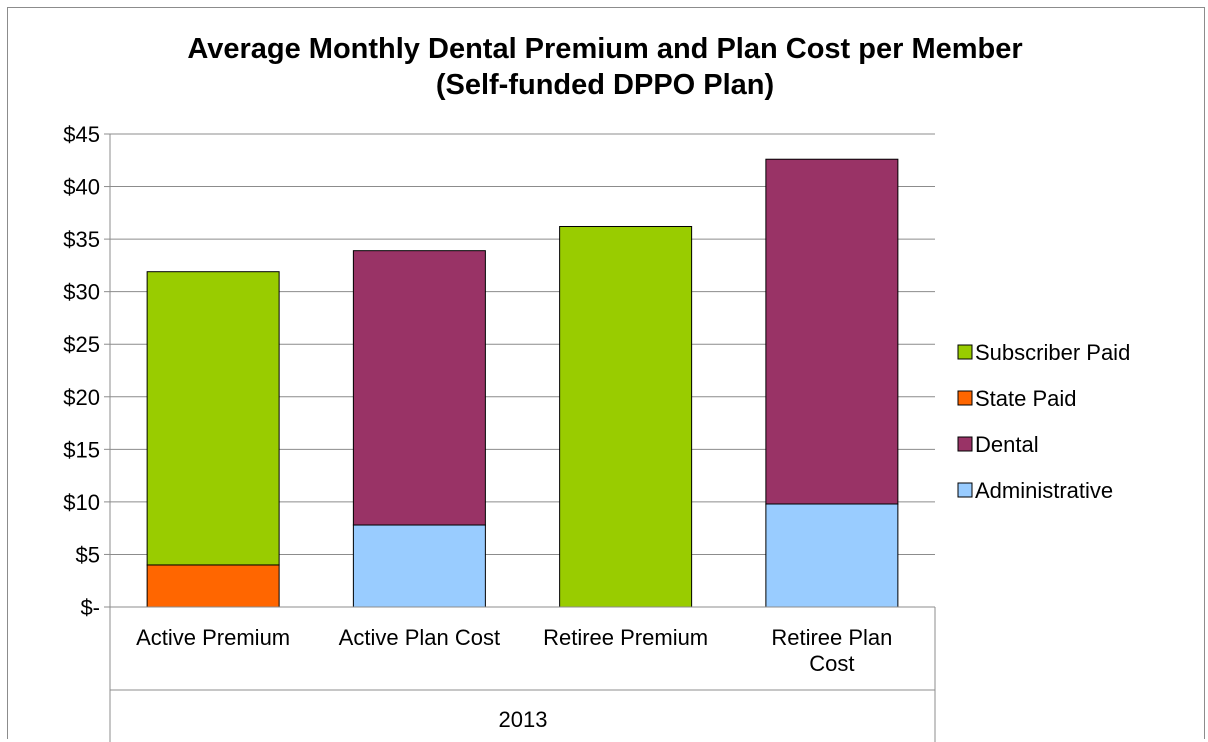 The image size is (1208, 742). I want to click on bar-segment-state-paid, so click(213, 586).